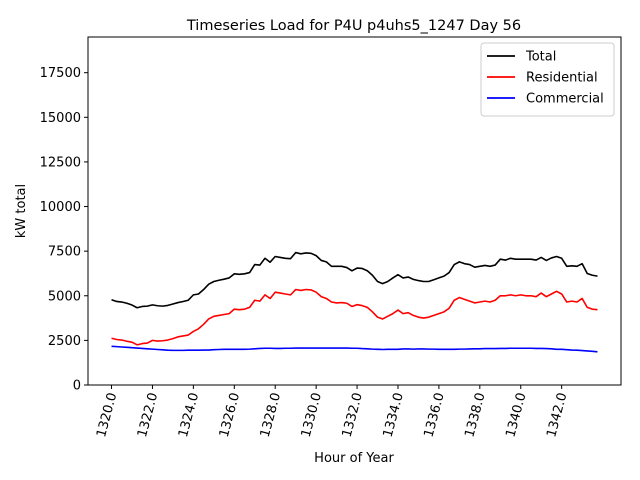  Describe the element at coordinates (60, 162) in the screenshot. I see `y-tick-label: 12500` at that location.